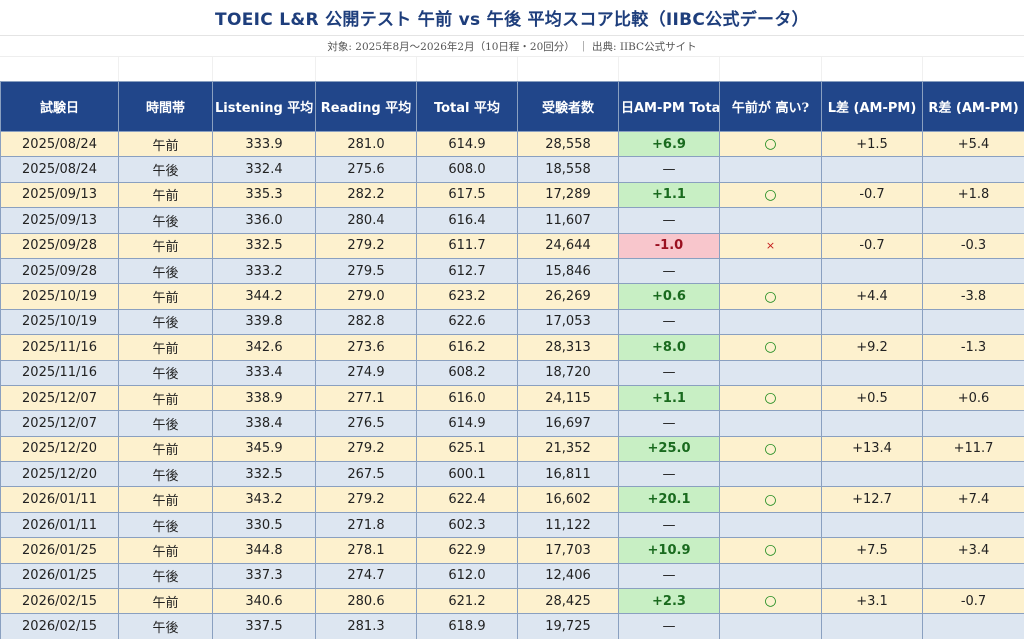 The width and height of the screenshot is (1024, 639). What do you see at coordinates (264, 499) in the screenshot?
I see `listening-cell: 343.2` at bounding box center [264, 499].